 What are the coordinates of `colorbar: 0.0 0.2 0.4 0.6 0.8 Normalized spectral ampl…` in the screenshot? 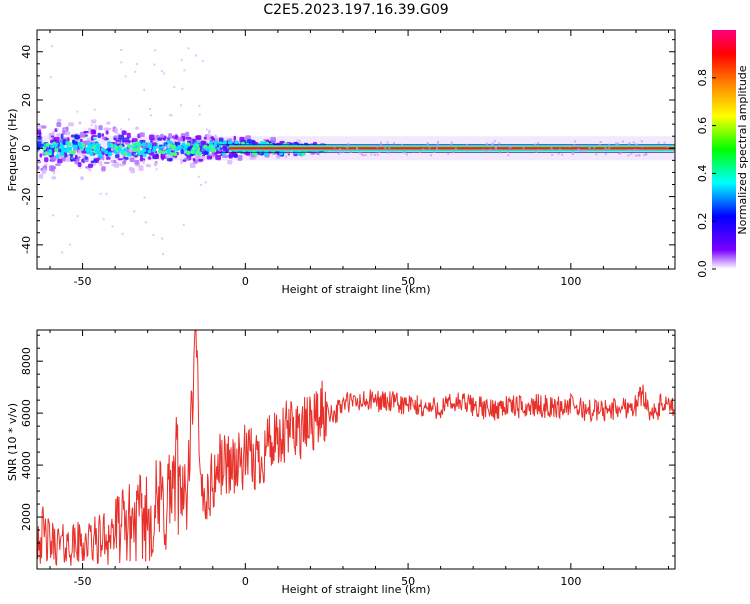 It's located at (722, 154).